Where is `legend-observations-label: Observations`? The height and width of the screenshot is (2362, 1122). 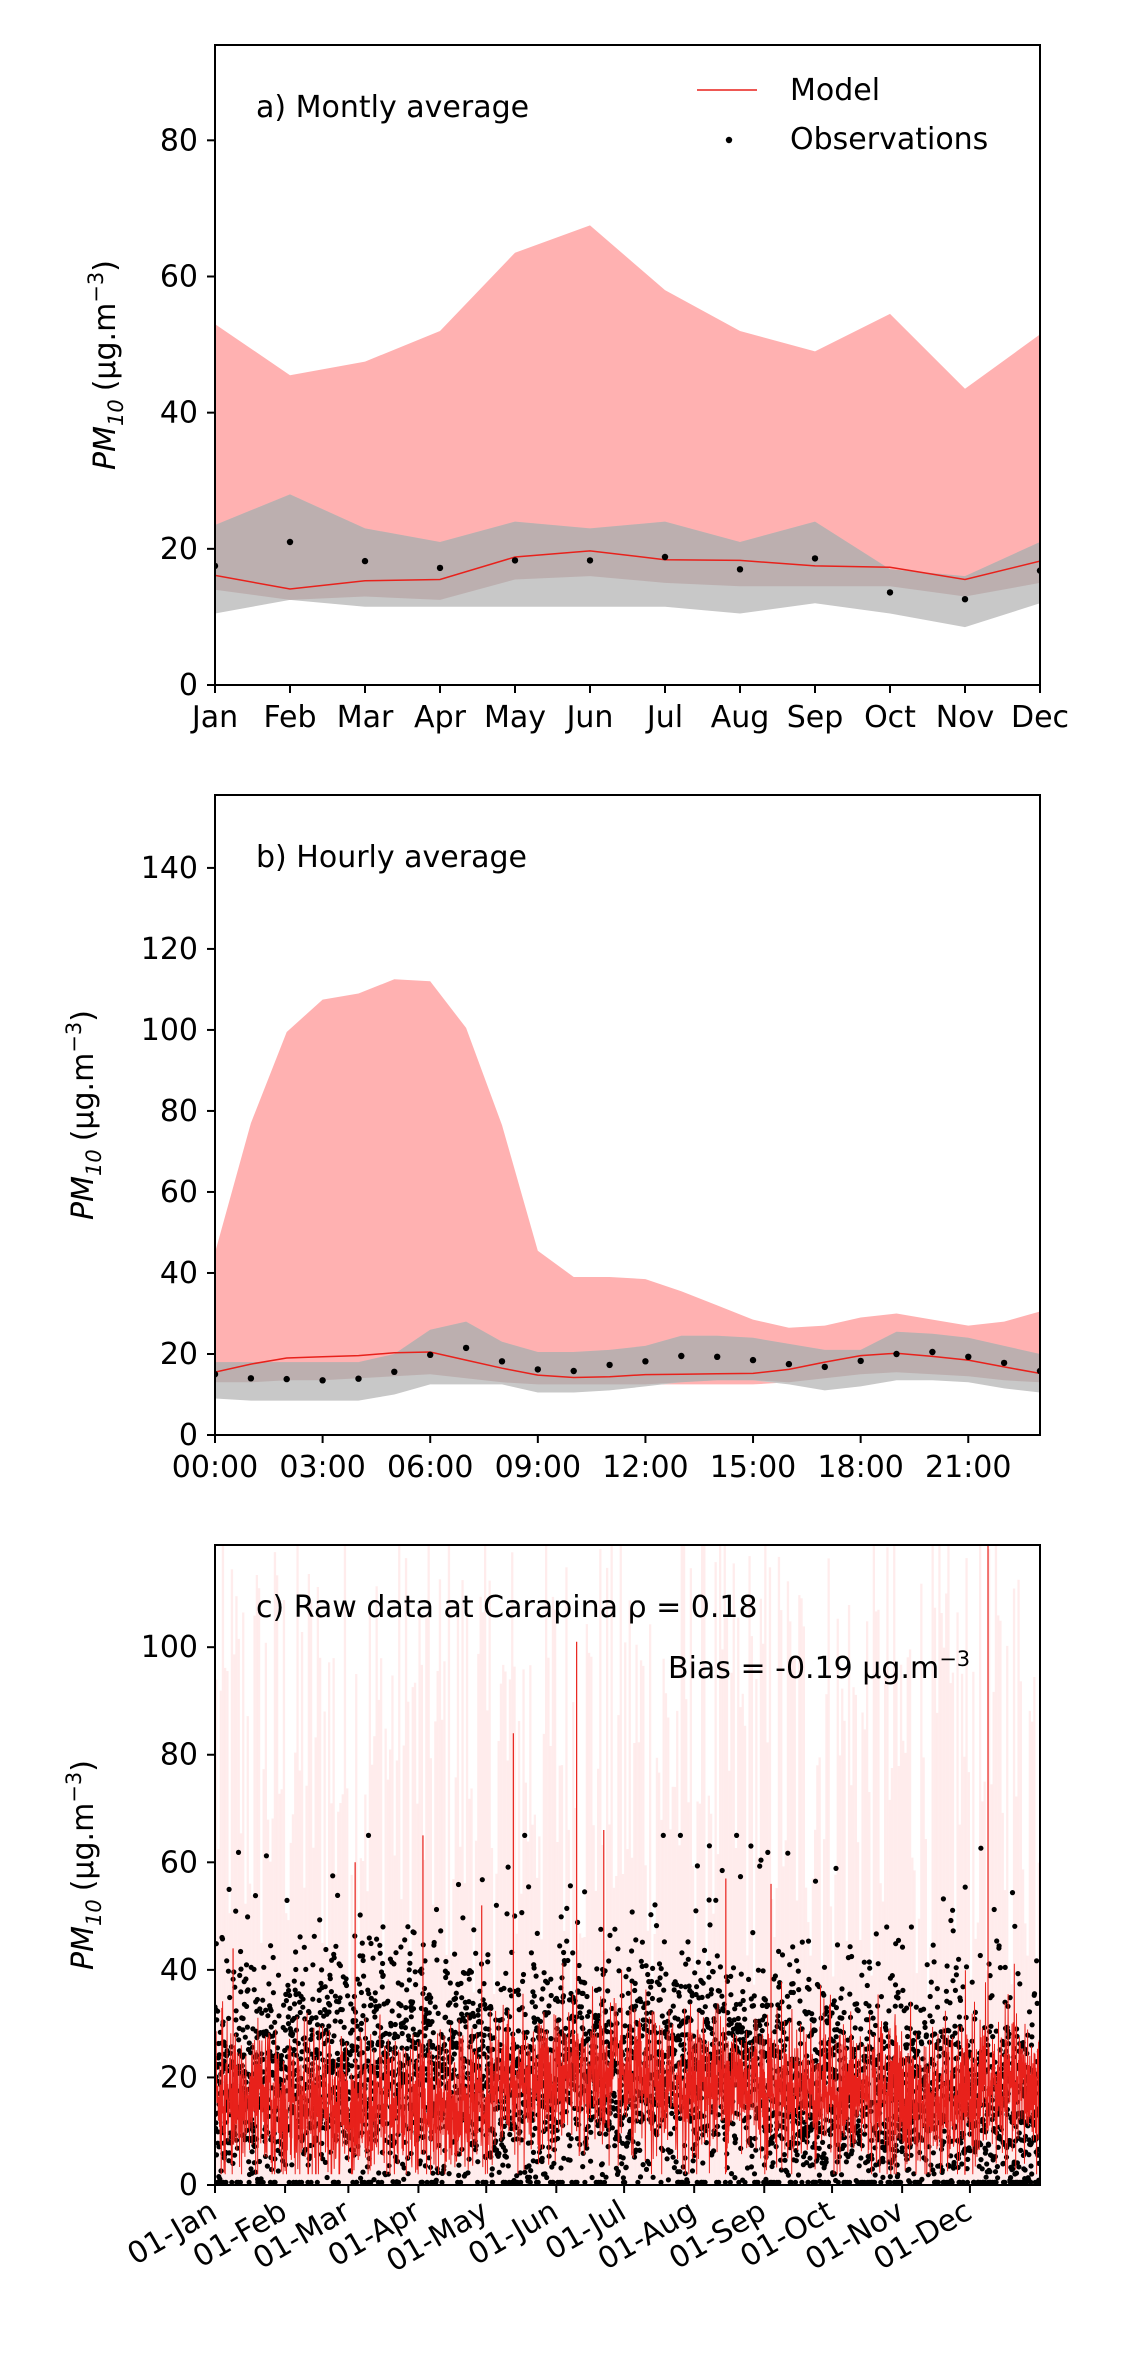 legend-observations-label: Observations is located at coordinates (889, 139).